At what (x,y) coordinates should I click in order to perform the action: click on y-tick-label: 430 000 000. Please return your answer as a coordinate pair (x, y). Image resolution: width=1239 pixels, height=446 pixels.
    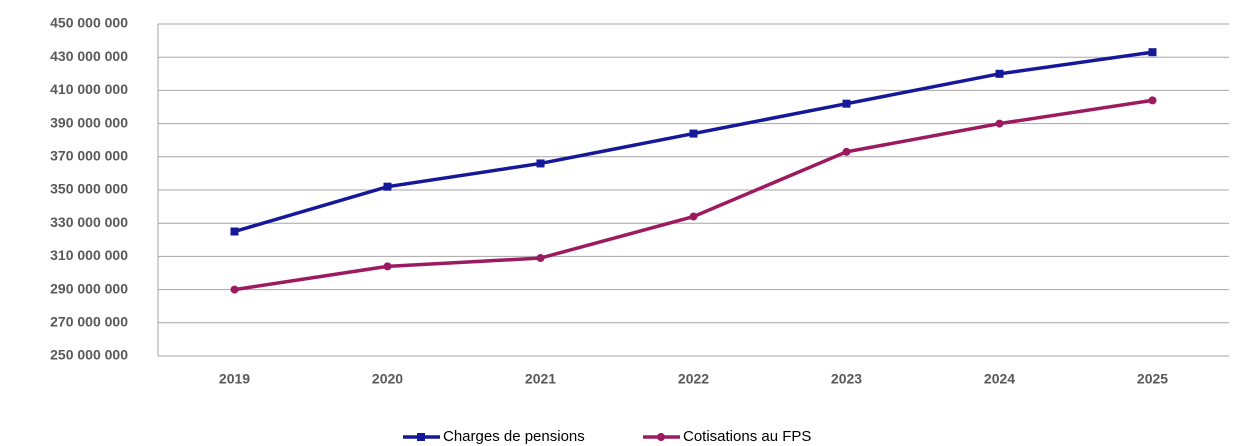
    Looking at the image, I should click on (89, 56).